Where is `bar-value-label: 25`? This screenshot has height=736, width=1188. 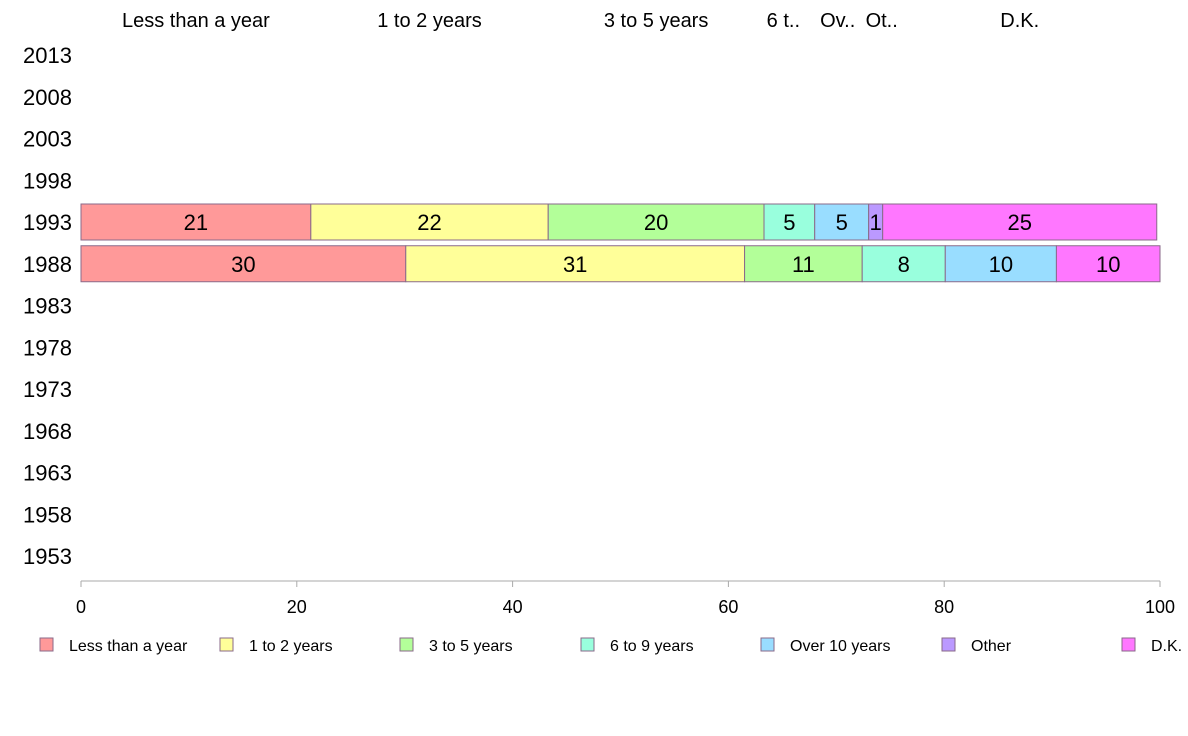 bar-value-label: 25 is located at coordinates (1019, 222).